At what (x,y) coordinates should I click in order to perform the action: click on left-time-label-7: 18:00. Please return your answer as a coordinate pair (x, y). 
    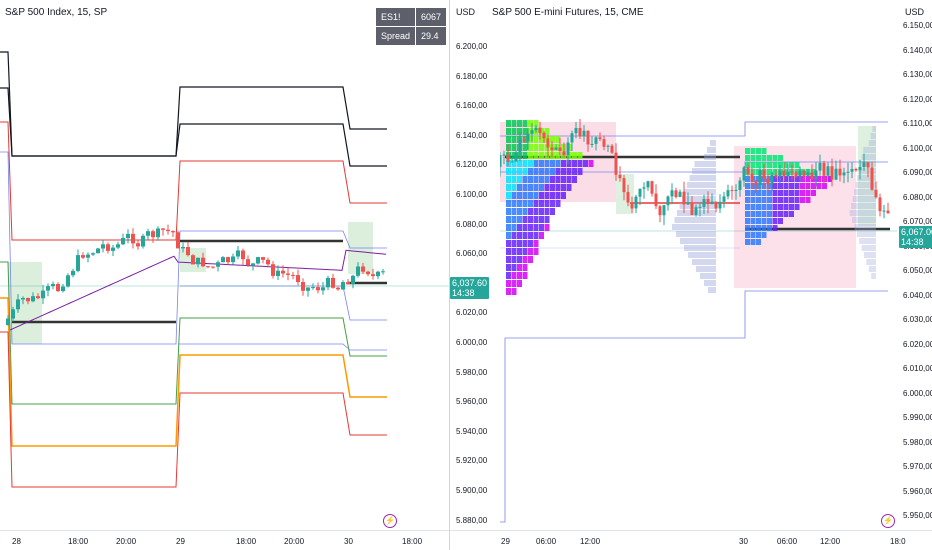
    Looking at the image, I should click on (412, 541).